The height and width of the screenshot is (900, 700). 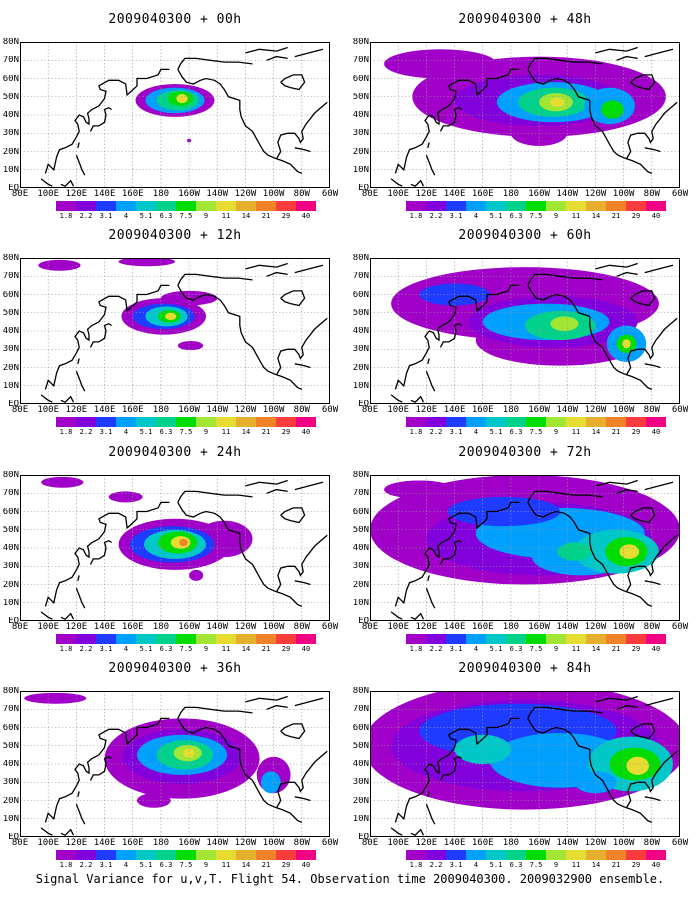 I want to click on lon-tick-label: 60W, so click(x=330, y=627).